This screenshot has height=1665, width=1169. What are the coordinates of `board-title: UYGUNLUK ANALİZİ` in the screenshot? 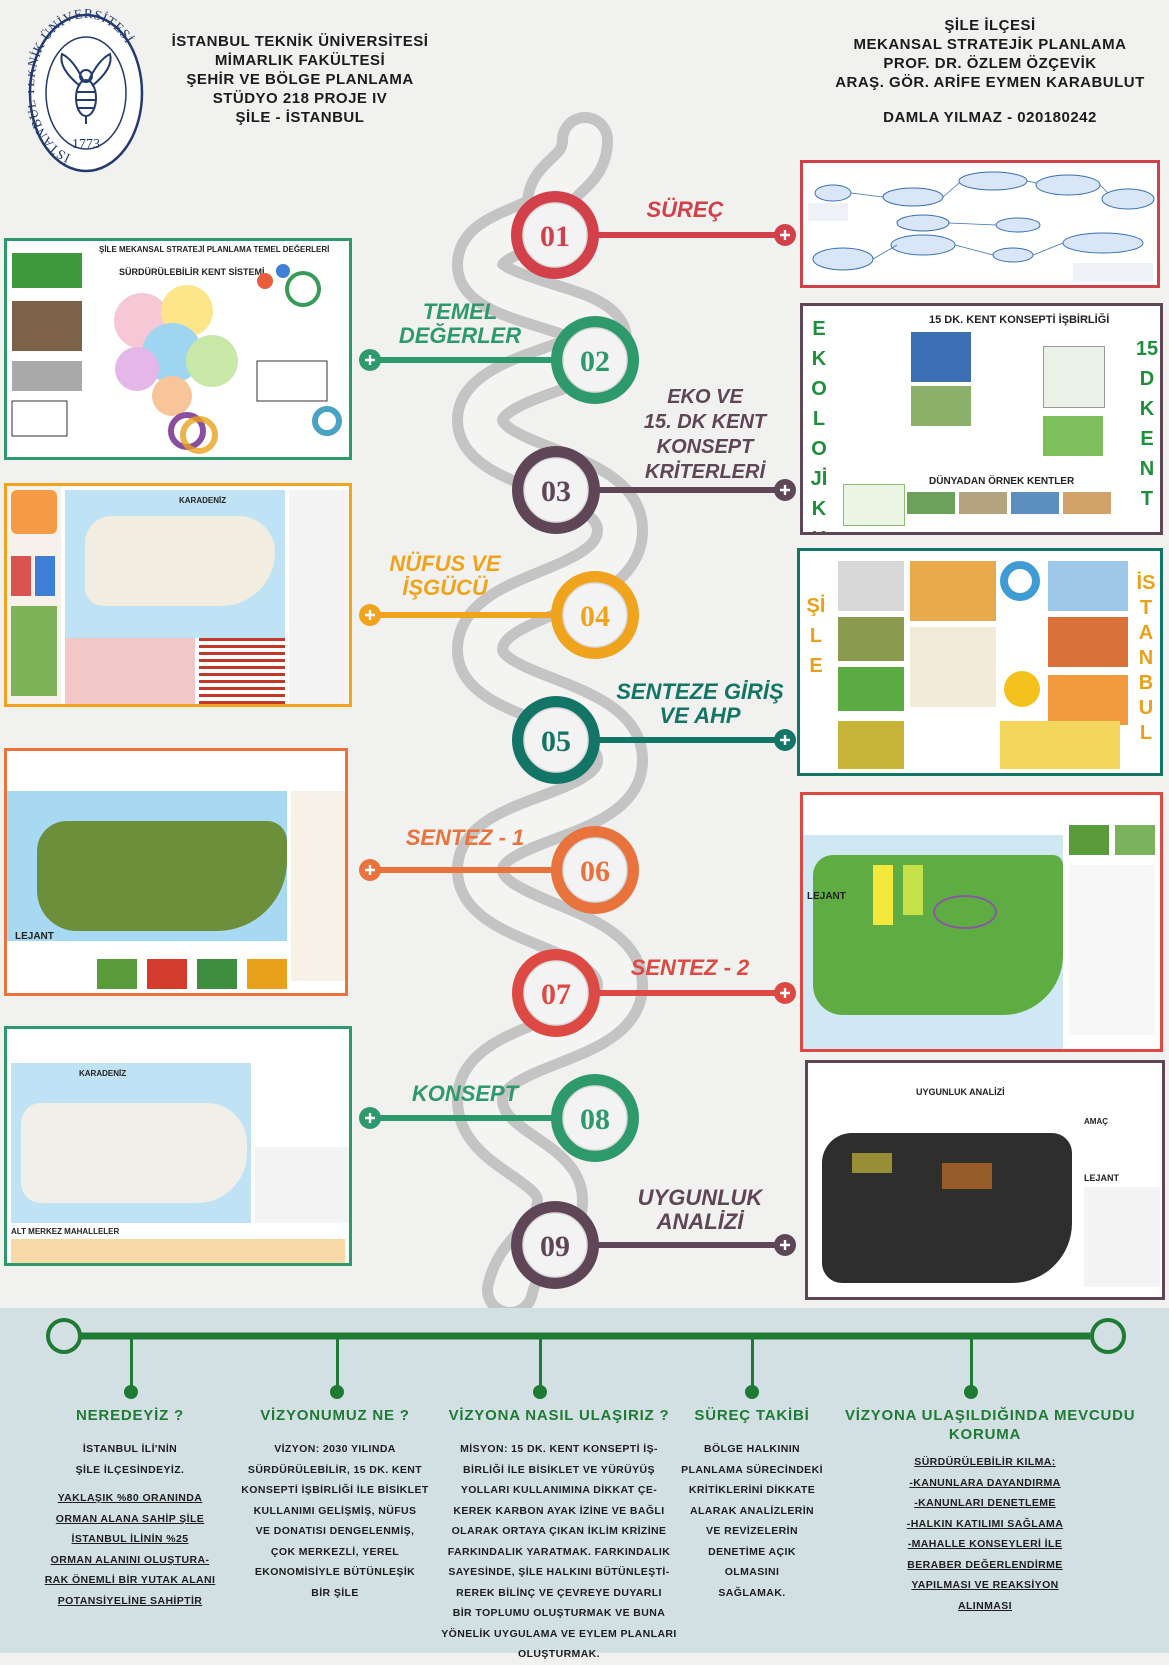 It's located at (960, 1092).